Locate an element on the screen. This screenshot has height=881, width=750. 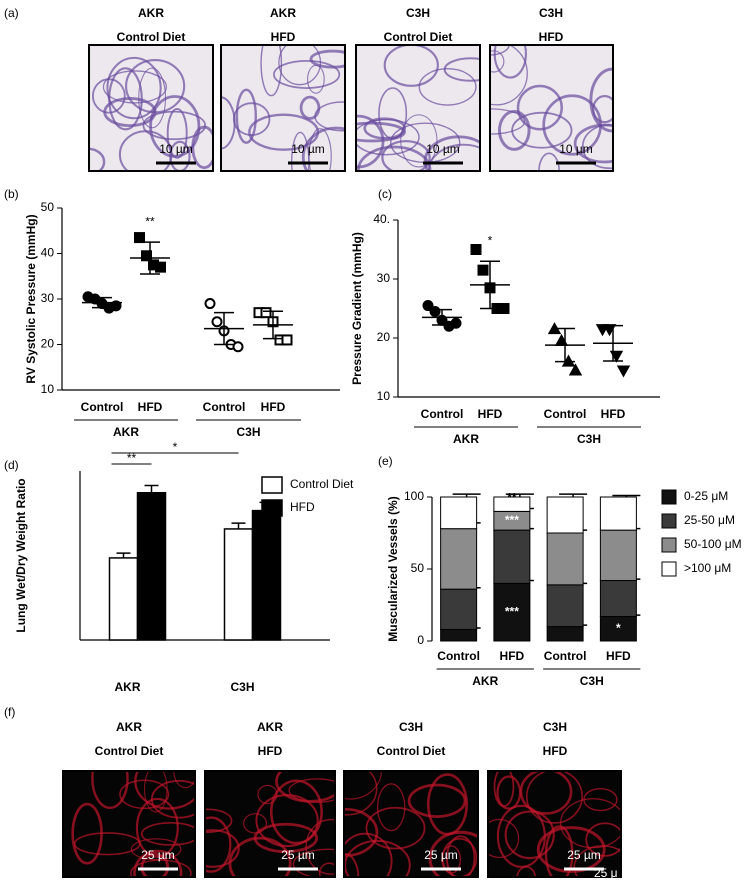
group-label: C3H is located at coordinates (589, 439).